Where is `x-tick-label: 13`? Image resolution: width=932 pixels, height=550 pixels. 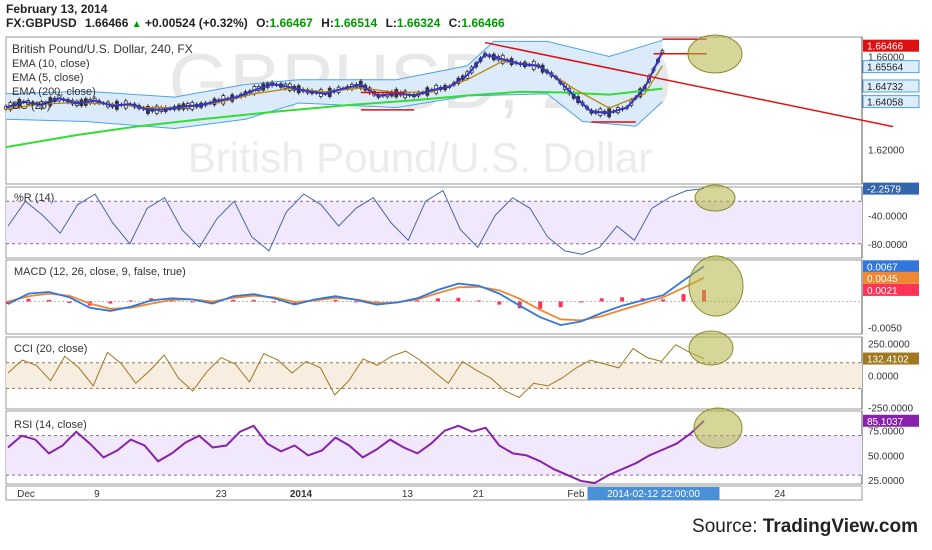 x-tick-label: 13 is located at coordinates (408, 494).